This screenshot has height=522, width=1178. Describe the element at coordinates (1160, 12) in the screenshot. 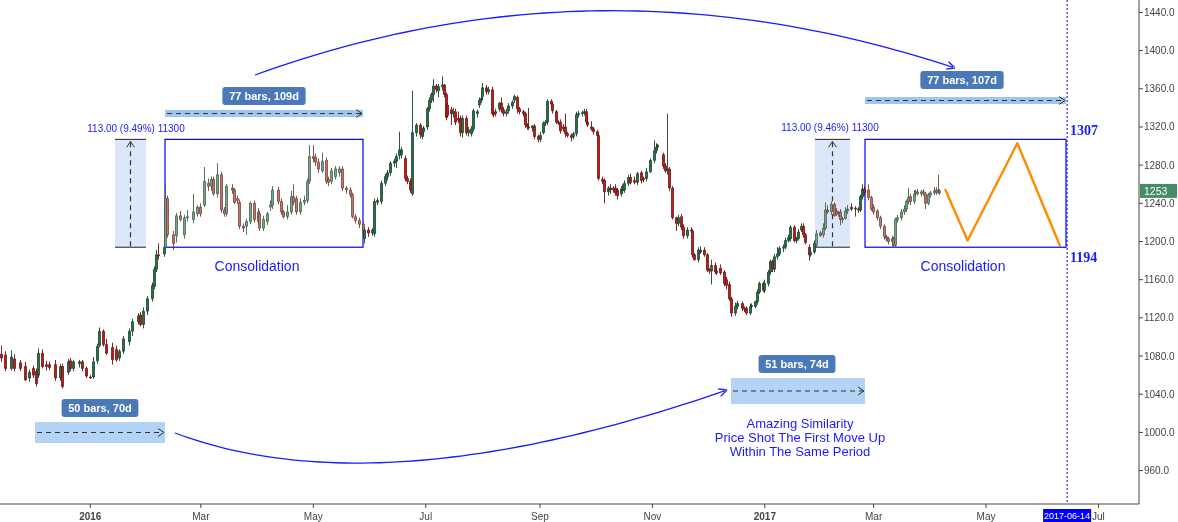

I see `y-tick-label: 1440.0` at that location.